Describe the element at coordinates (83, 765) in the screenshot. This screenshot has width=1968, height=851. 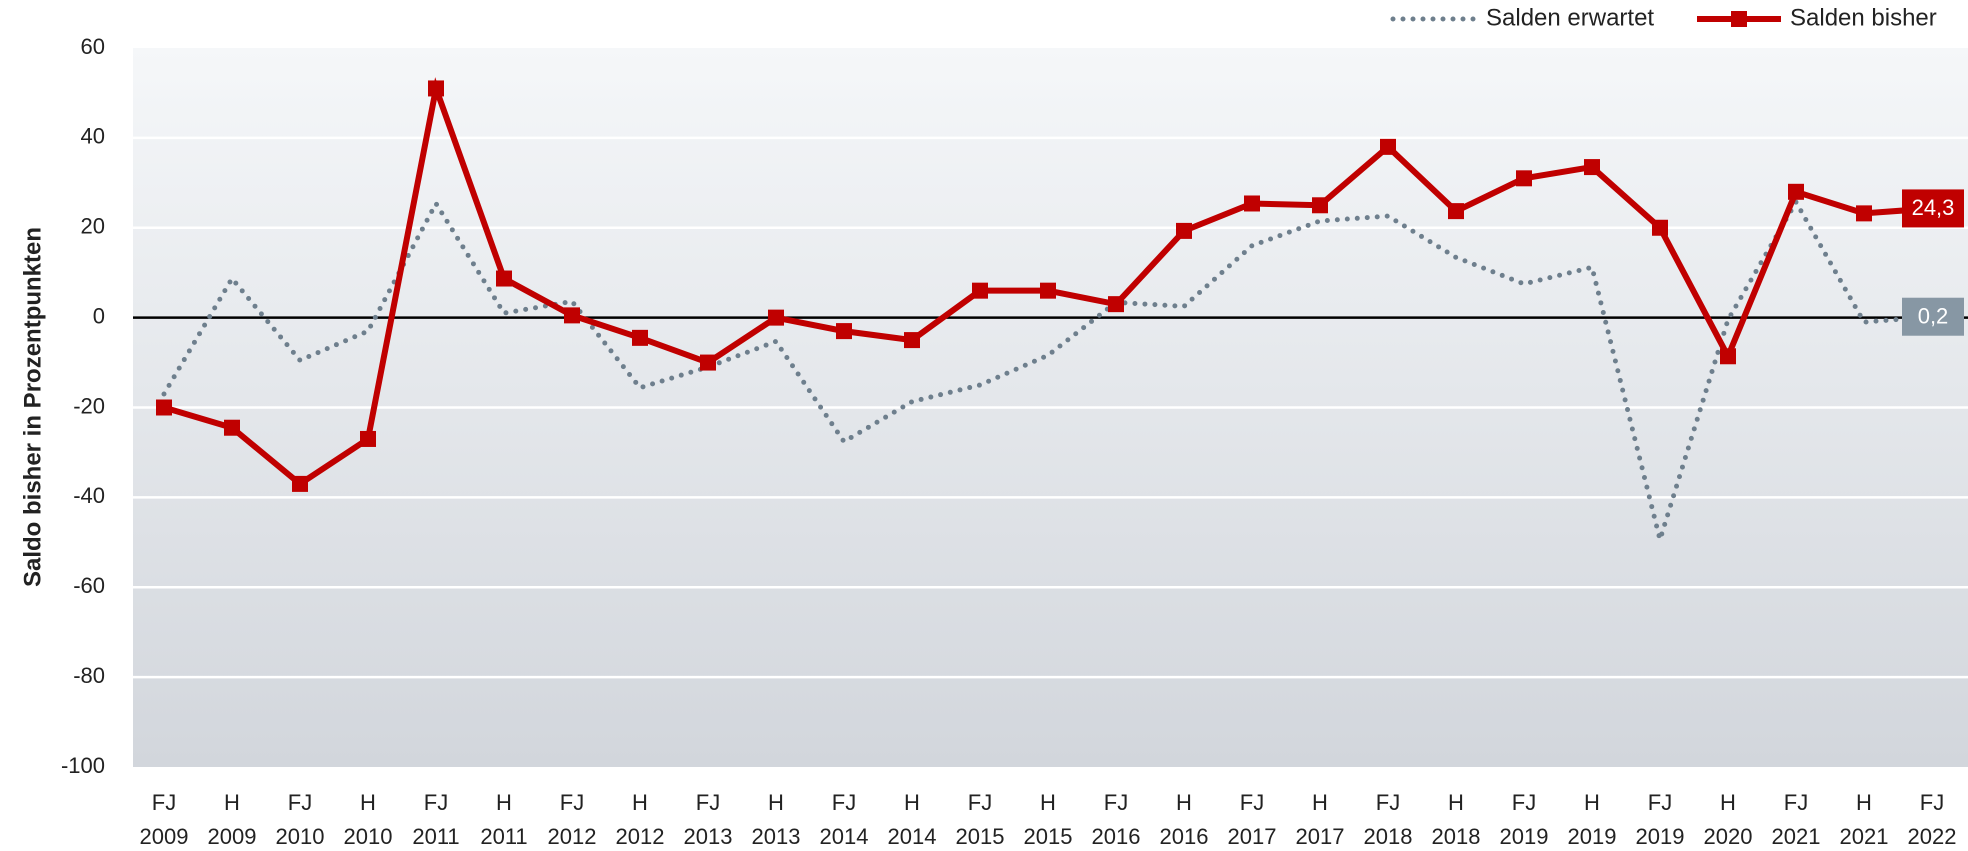
I see `y-tick-label: -100` at that location.